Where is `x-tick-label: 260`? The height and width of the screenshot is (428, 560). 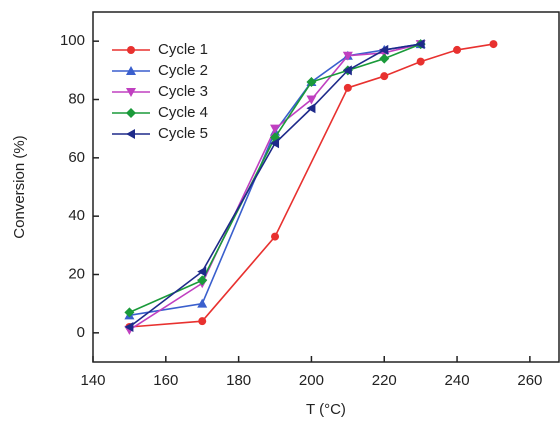 x-tick-label: 260 is located at coordinates (529, 380).